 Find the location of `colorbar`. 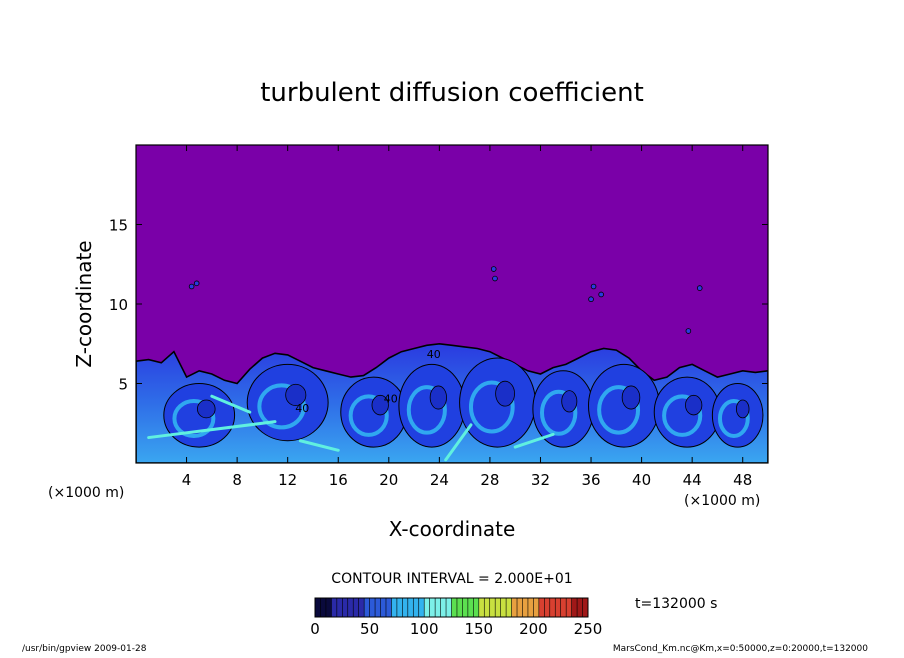

colorbar is located at coordinates (451, 607).